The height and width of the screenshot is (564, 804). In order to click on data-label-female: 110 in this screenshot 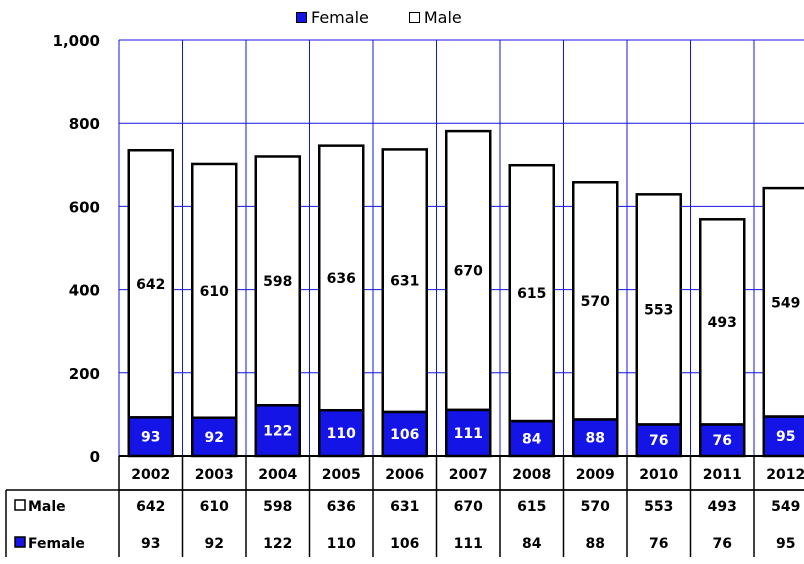, I will do `click(341, 434)`.